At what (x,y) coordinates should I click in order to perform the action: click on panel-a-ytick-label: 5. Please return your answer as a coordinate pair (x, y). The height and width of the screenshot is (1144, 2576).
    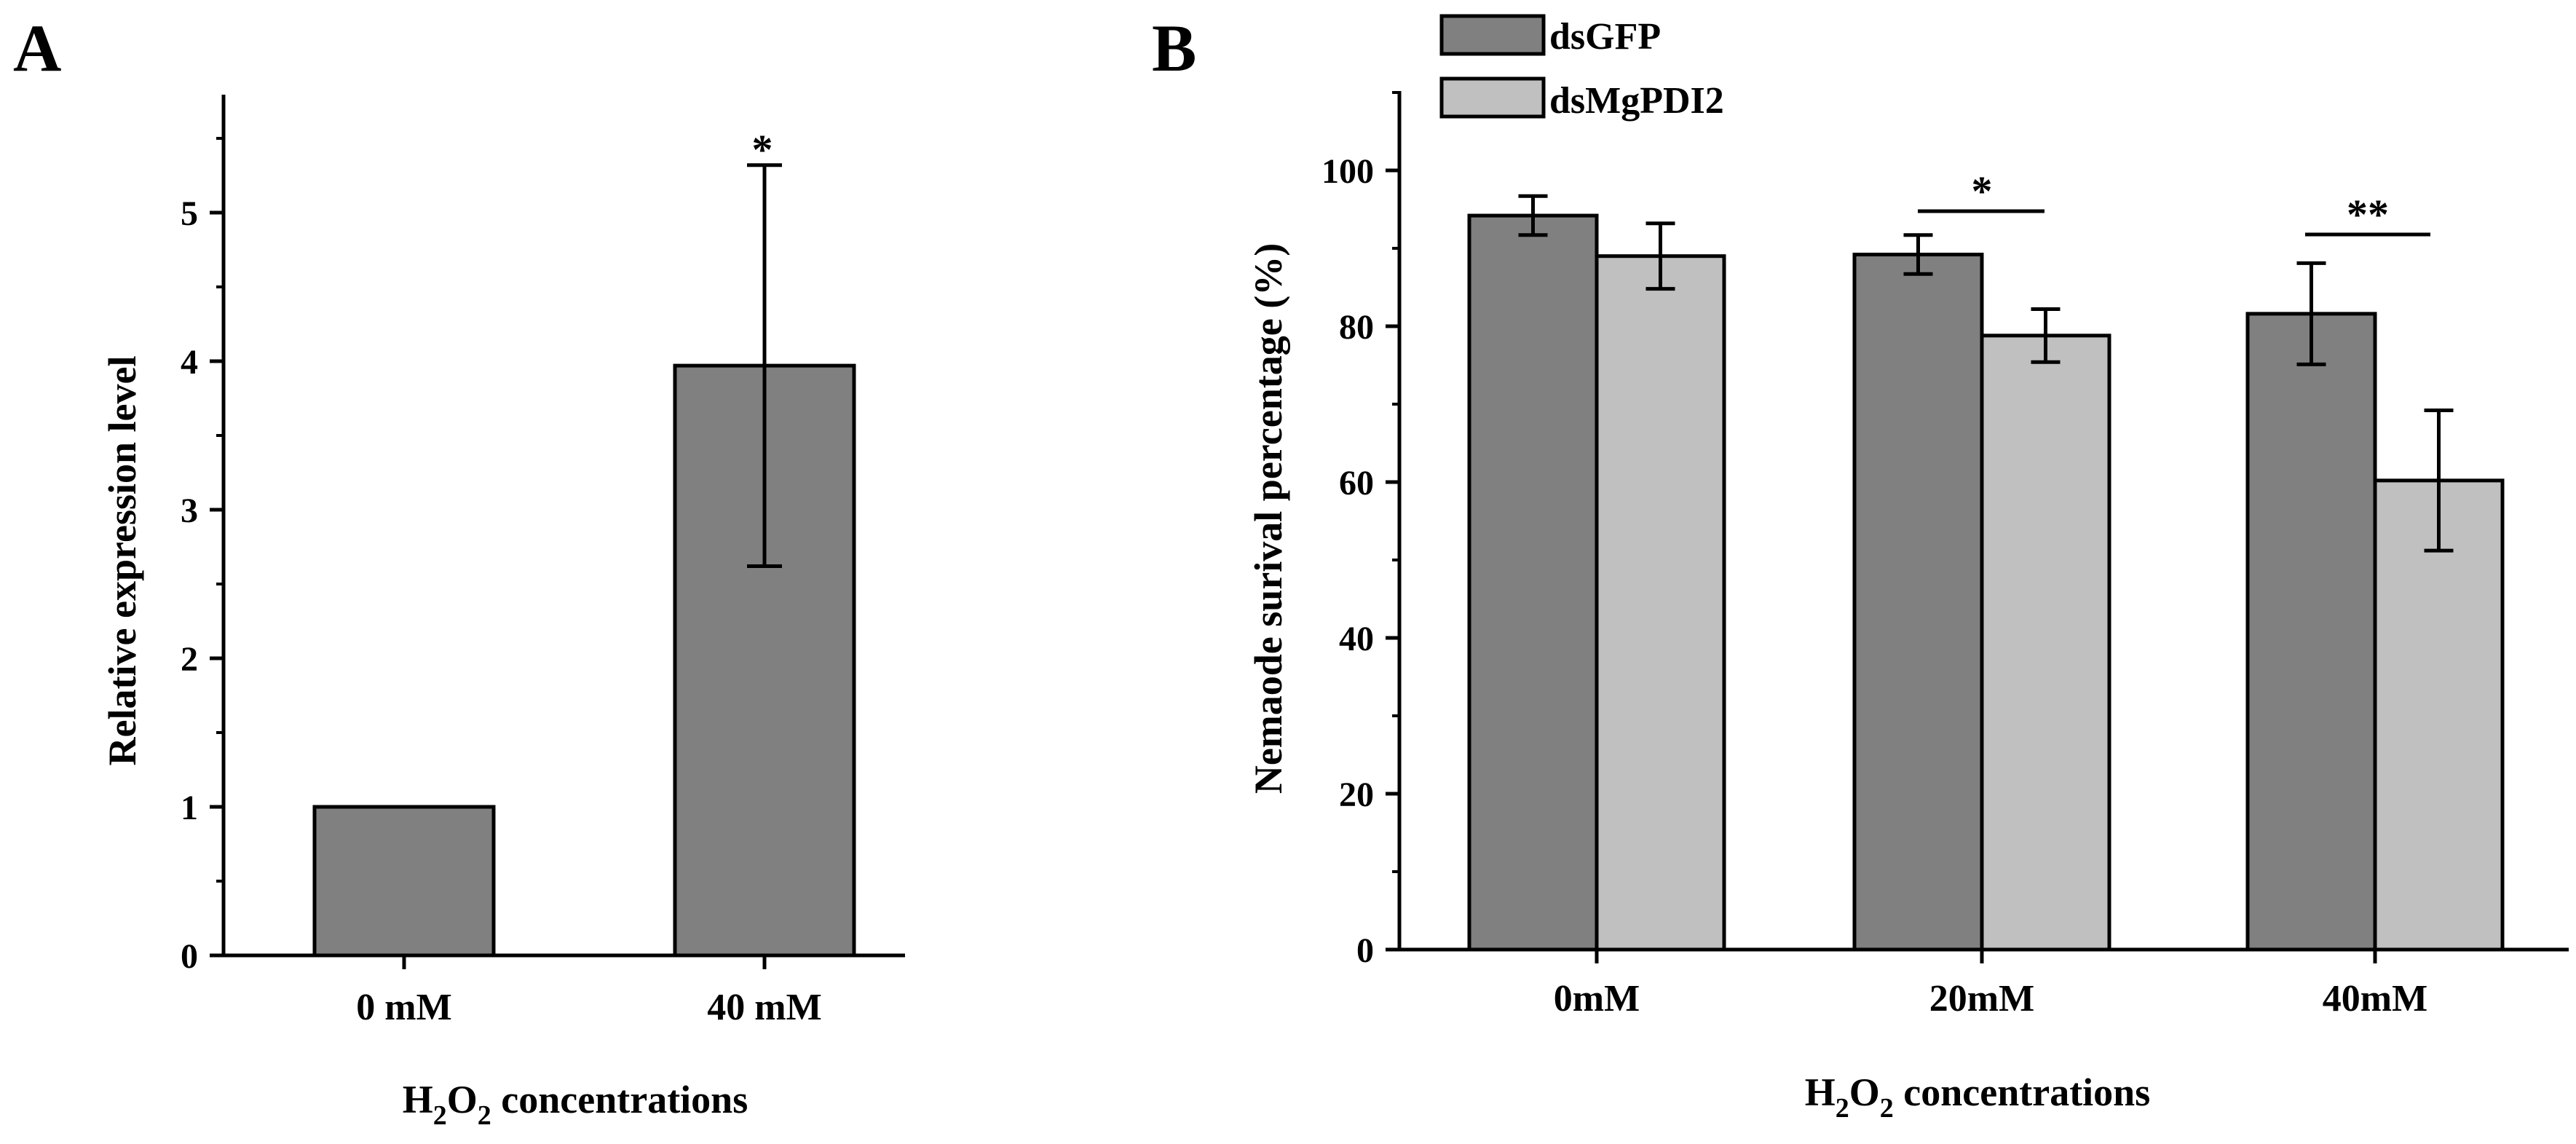
    Looking at the image, I should click on (189, 213).